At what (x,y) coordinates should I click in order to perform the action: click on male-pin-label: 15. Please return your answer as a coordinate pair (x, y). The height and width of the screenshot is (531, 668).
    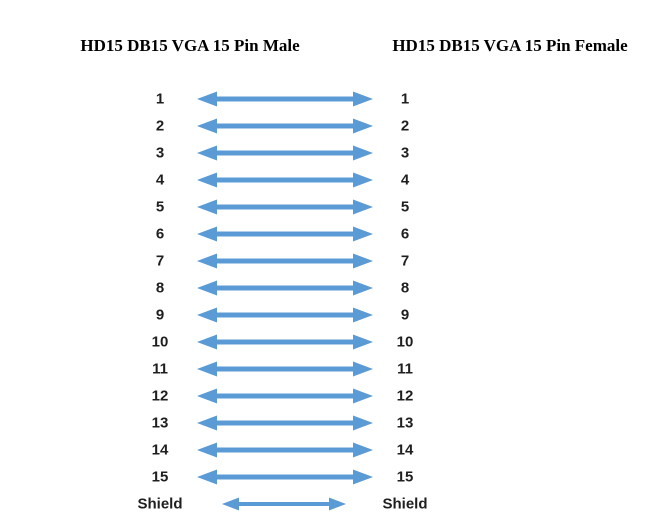
    Looking at the image, I should click on (160, 476).